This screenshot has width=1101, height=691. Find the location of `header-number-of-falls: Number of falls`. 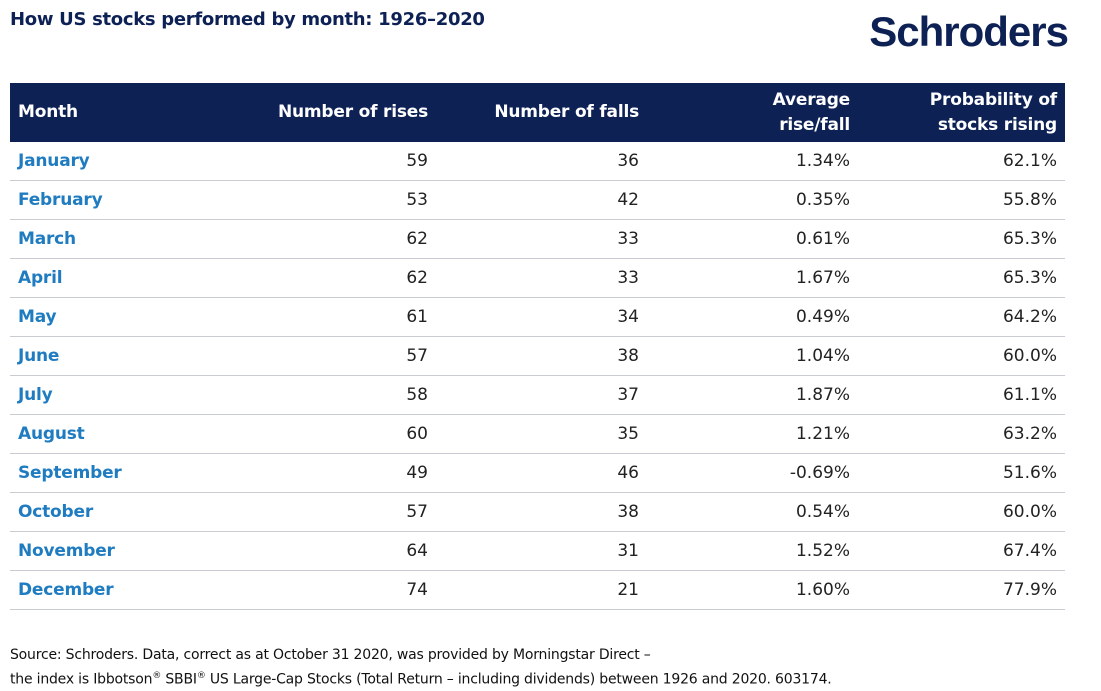

header-number-of-falls: Number of falls is located at coordinates (541, 112).